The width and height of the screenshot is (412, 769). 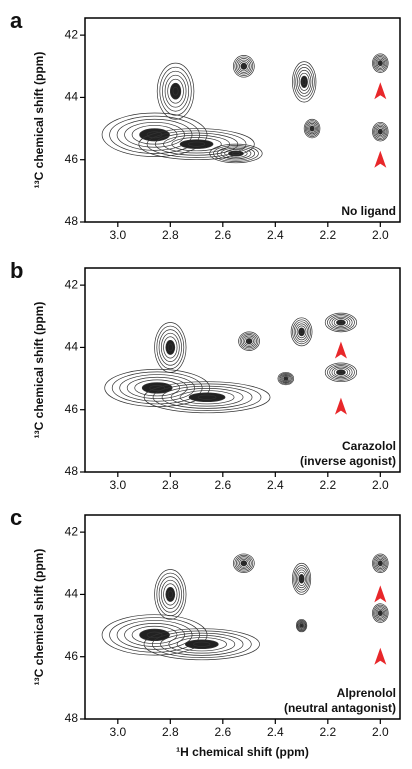 What do you see at coordinates (380, 485) in the screenshot?
I see `x-tick-label: 2.0` at bounding box center [380, 485].